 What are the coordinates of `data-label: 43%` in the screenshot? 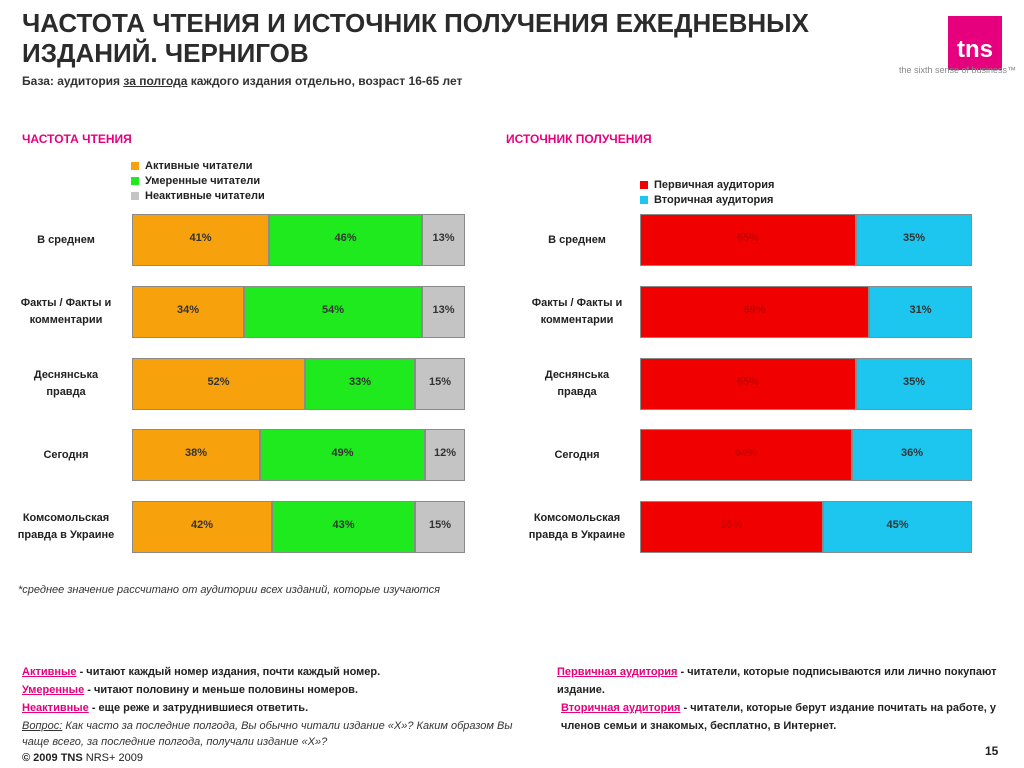 It's located at (343, 525).